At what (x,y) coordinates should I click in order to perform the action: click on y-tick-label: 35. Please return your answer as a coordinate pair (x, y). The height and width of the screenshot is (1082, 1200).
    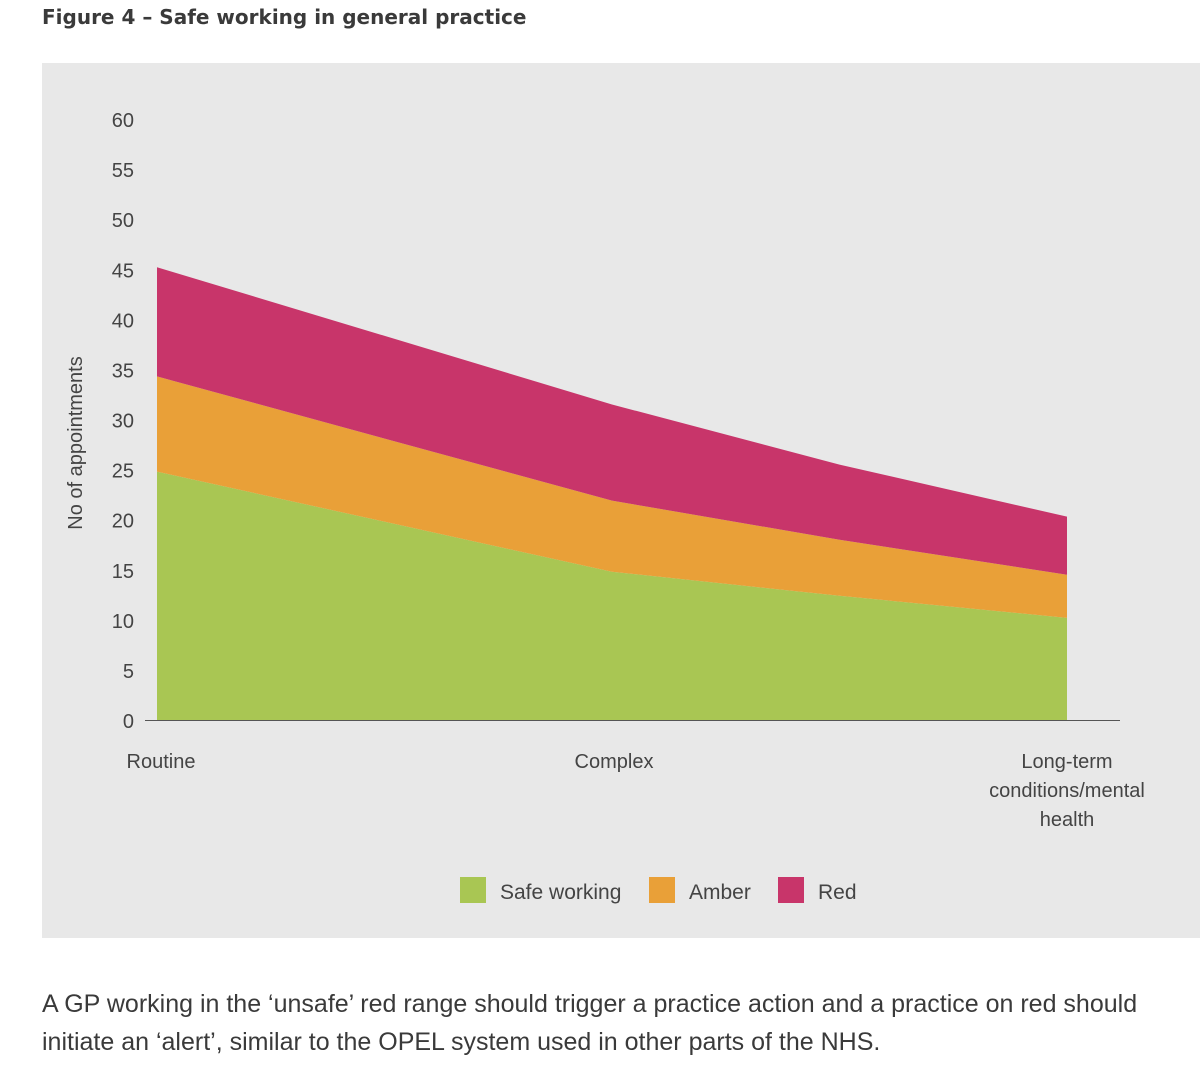
    Looking at the image, I should click on (123, 371).